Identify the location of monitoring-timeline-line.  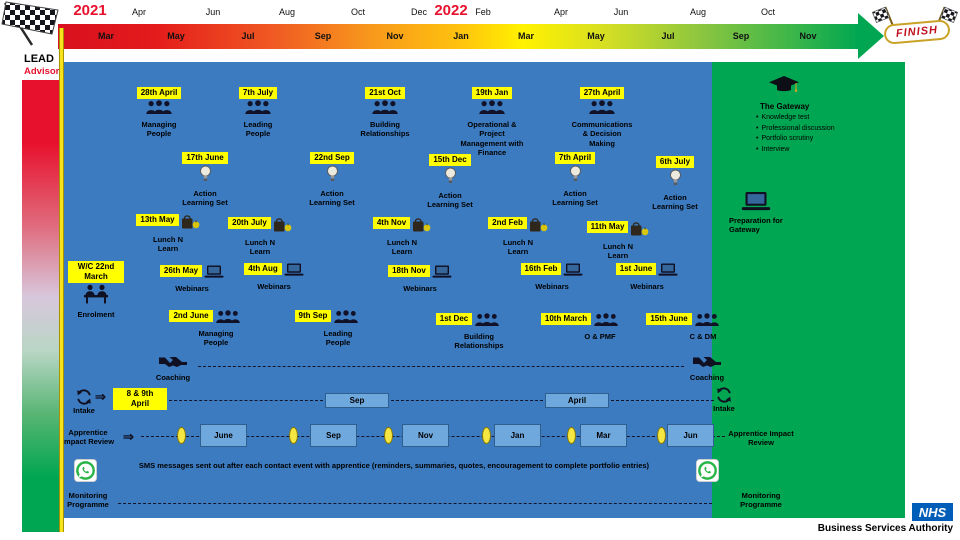
(415, 503).